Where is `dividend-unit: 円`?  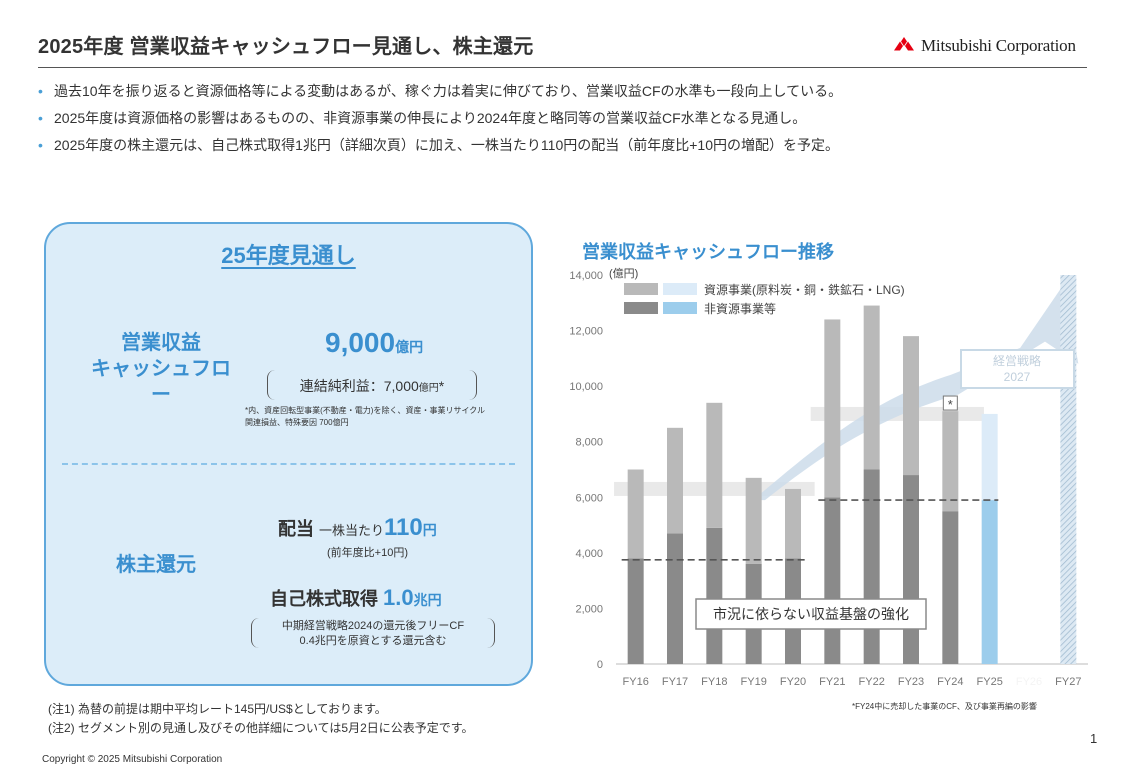 dividend-unit: 円 is located at coordinates (429, 530).